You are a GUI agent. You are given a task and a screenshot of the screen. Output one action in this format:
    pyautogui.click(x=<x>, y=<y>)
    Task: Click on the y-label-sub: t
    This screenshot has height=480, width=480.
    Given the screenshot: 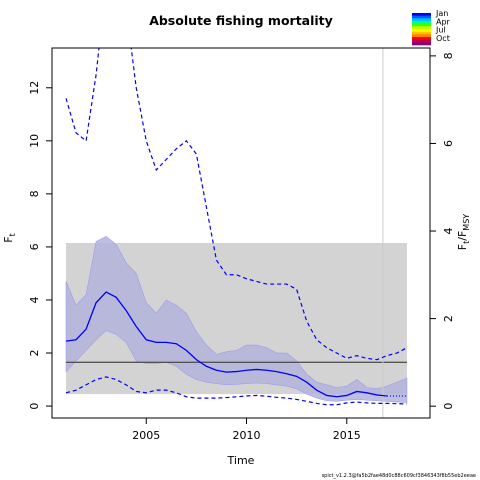 What is the action you would take?
    pyautogui.click(x=12, y=234)
    